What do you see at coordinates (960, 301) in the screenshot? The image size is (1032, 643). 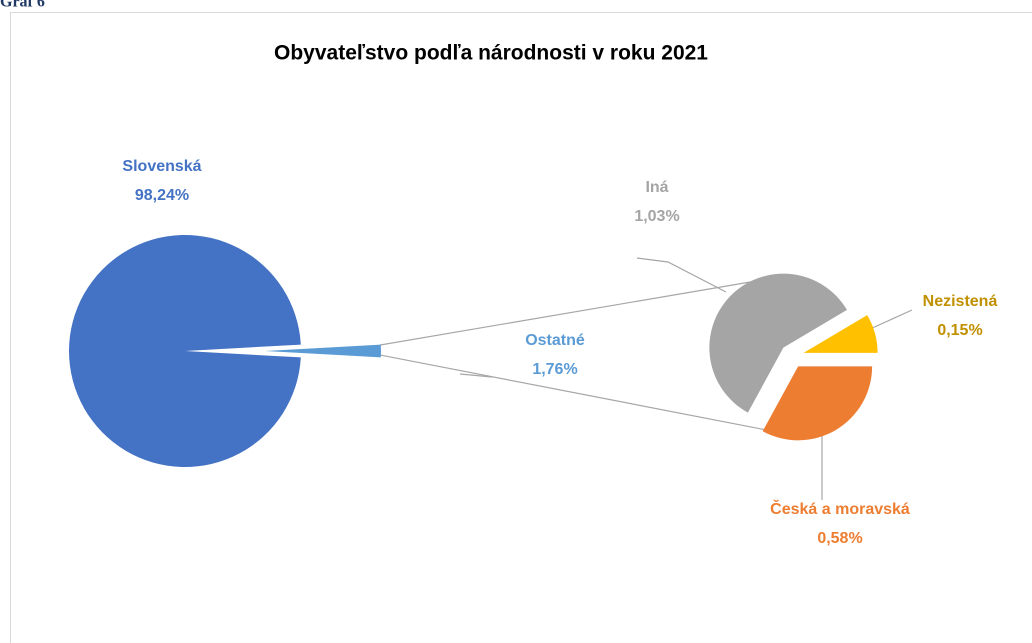 I see `data-label-name: Nezistená` at bounding box center [960, 301].